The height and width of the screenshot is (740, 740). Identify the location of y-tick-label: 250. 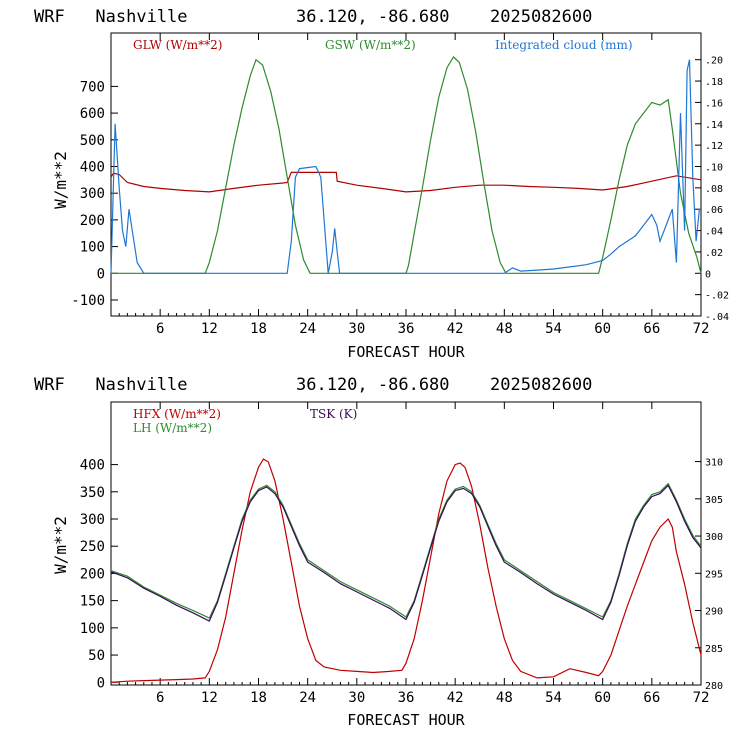
(92, 547).